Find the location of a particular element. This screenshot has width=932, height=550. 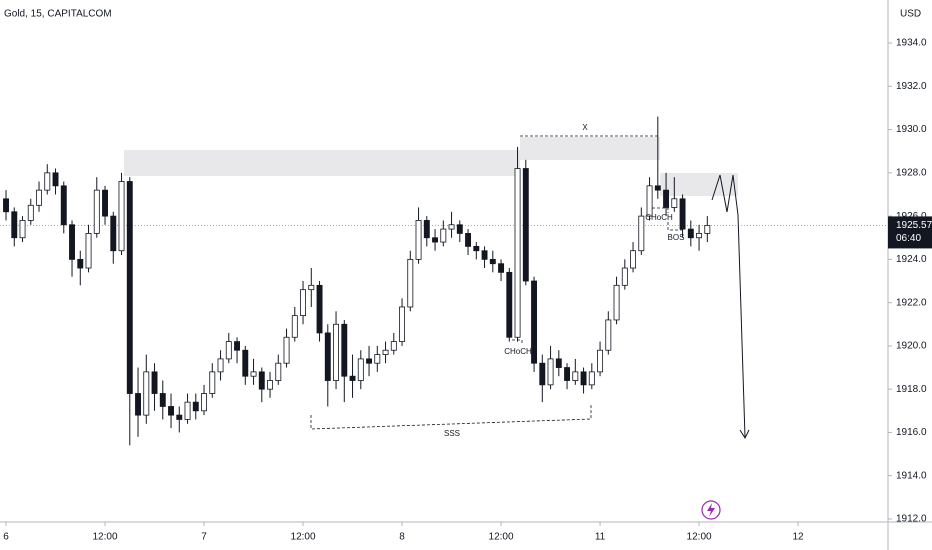

price-tag-label: 1925.57 is located at coordinates (914, 225).